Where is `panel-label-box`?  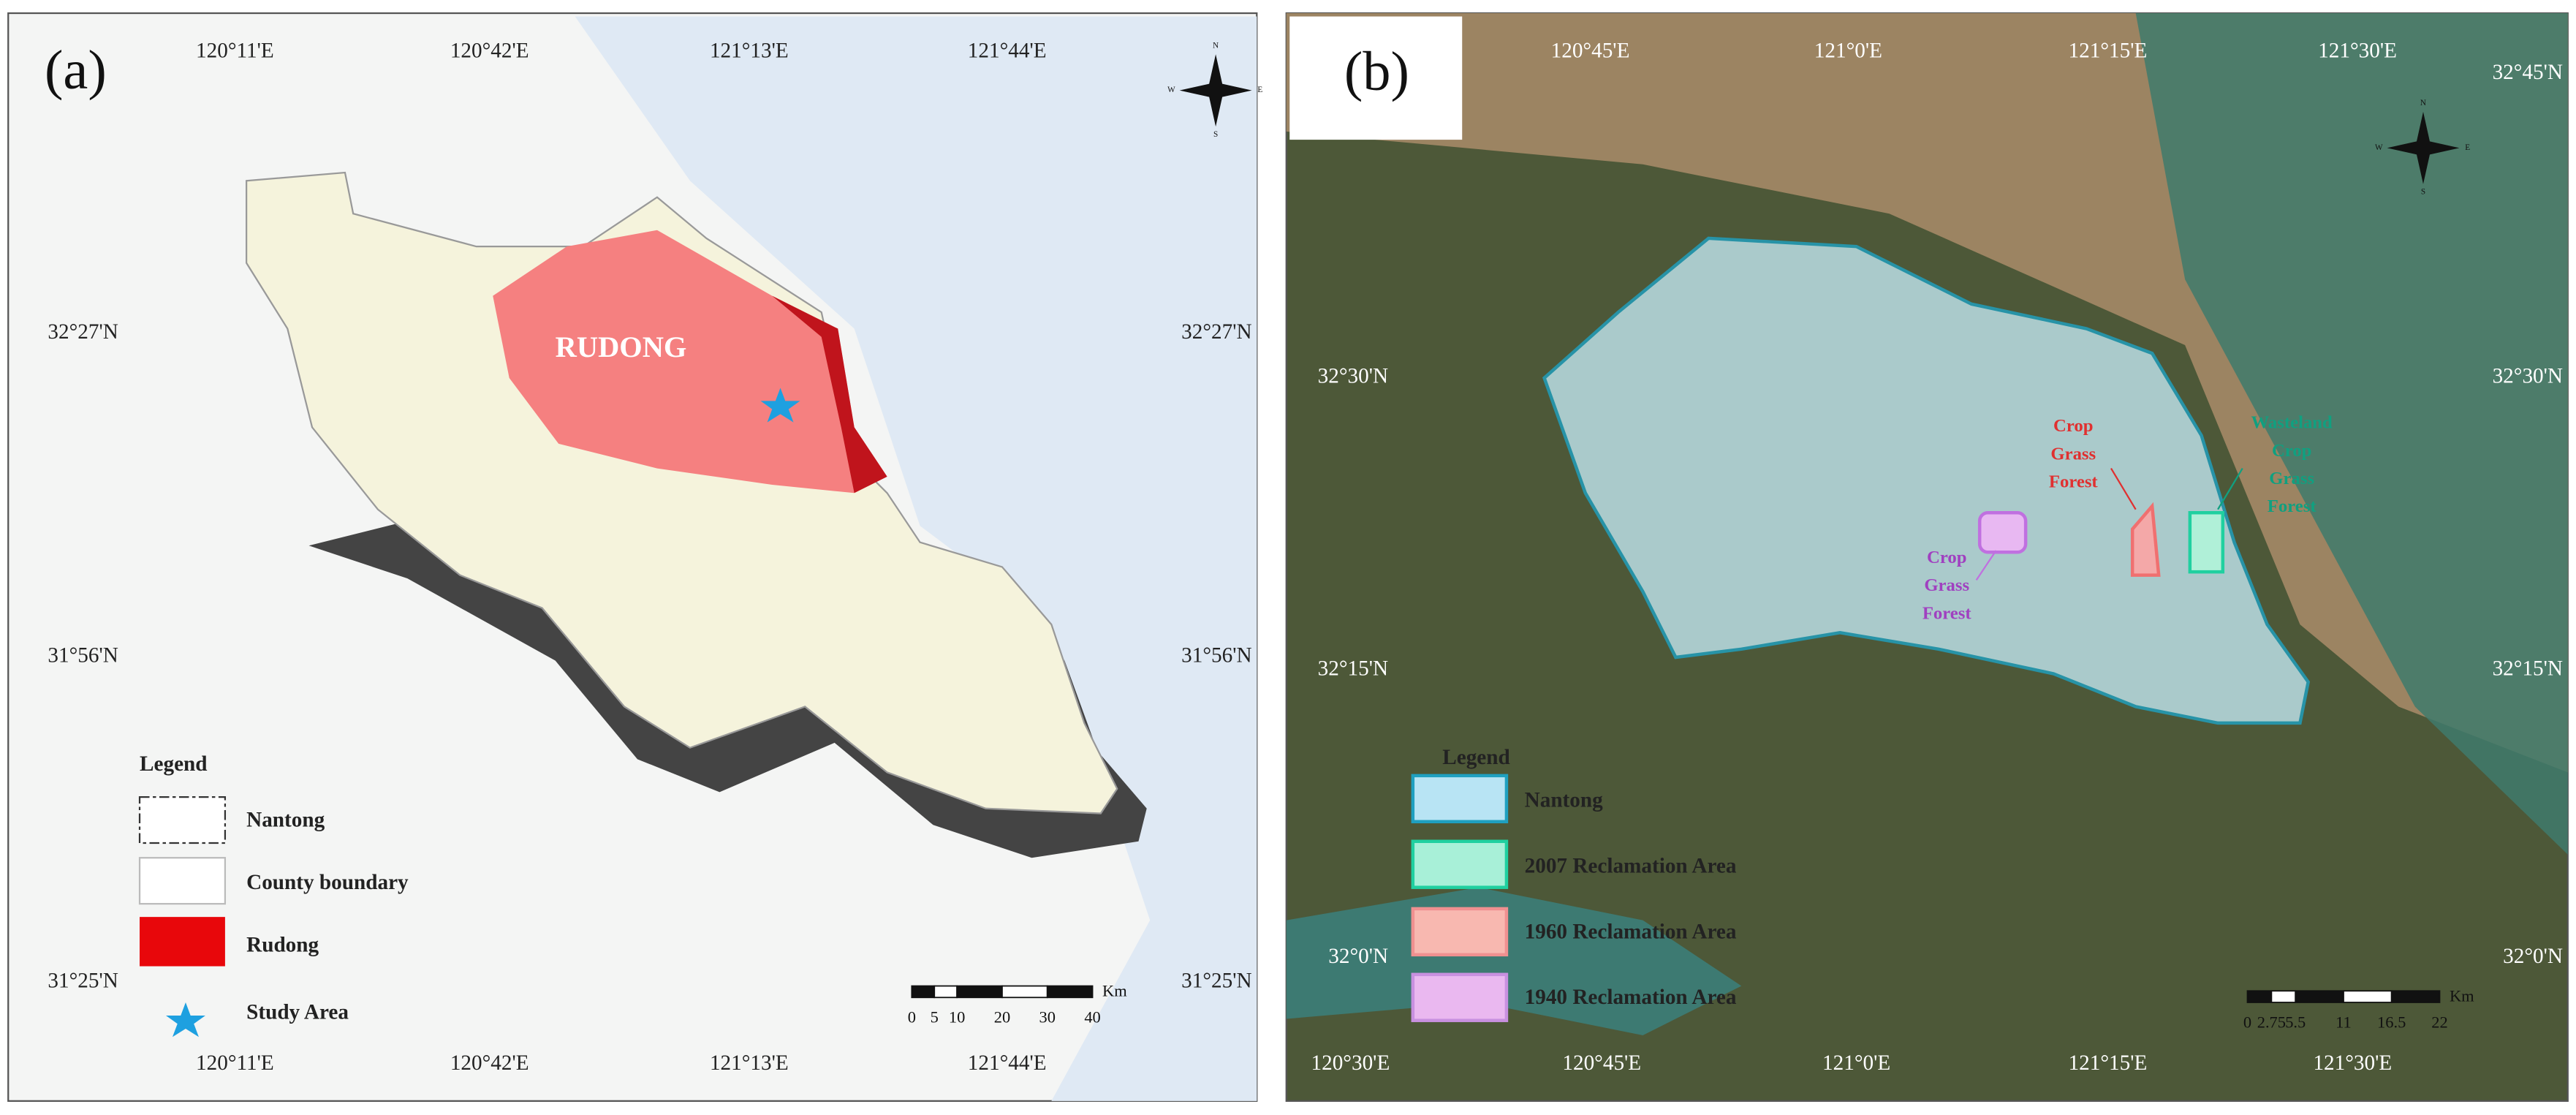 panel-label-box is located at coordinates (1376, 78).